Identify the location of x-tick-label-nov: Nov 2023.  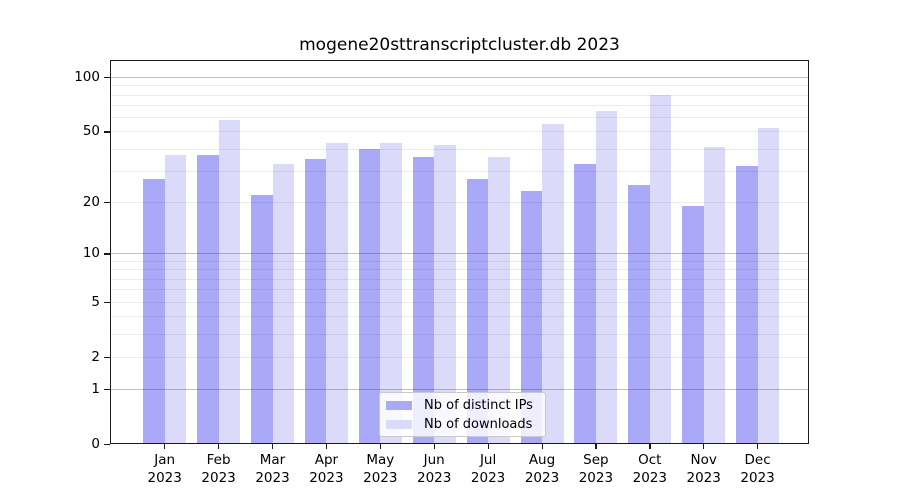
(703, 469).